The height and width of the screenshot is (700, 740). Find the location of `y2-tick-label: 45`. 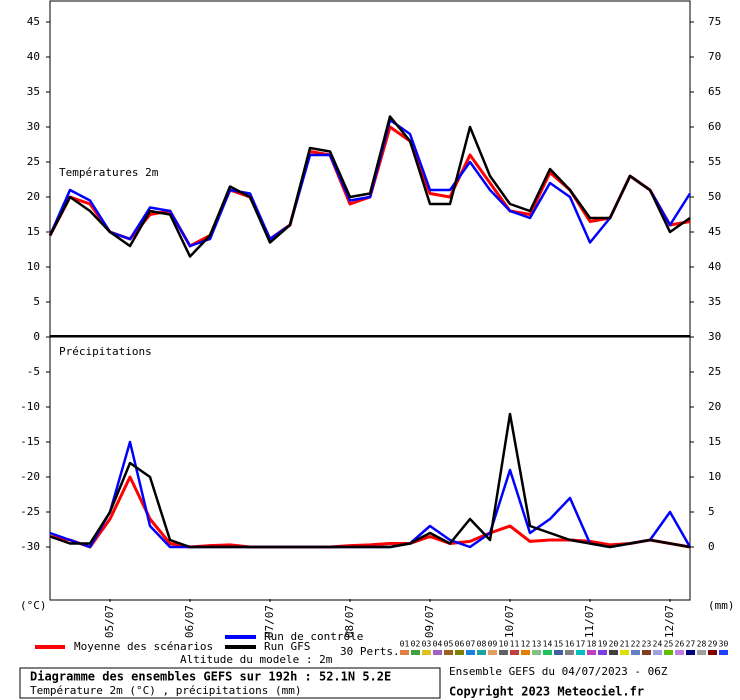

y2-tick-label: 45 is located at coordinates (714, 231).